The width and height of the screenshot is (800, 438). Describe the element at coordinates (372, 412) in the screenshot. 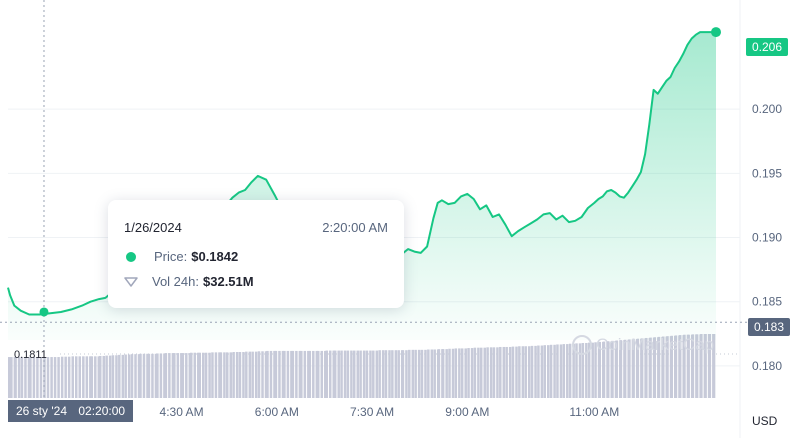

I see `x-tick-label-2: 7:30 AM` at that location.